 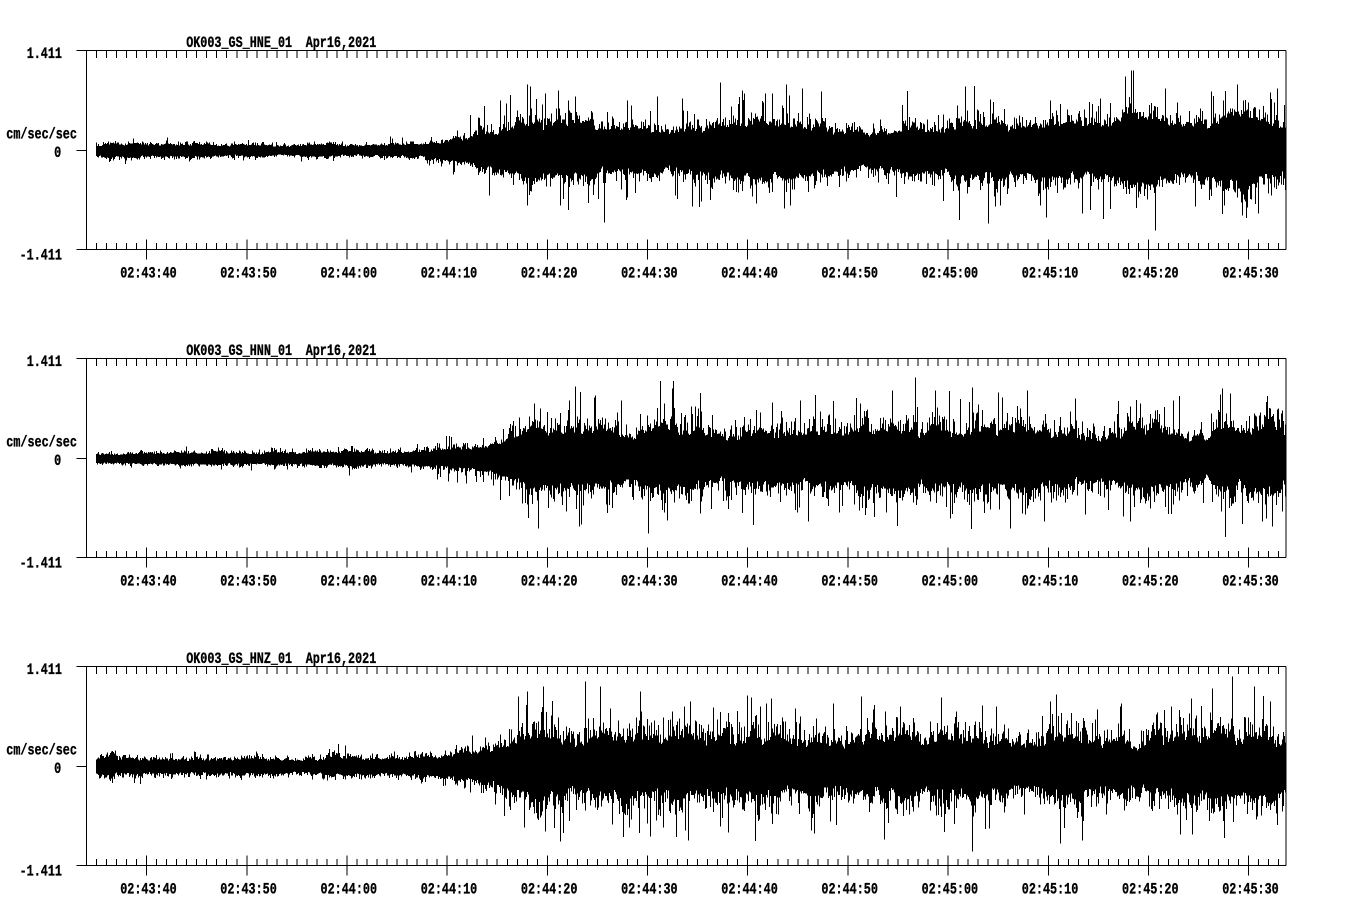 I want to click on svg-text: OK003_GS_HNE_01, so click(x=239, y=43).